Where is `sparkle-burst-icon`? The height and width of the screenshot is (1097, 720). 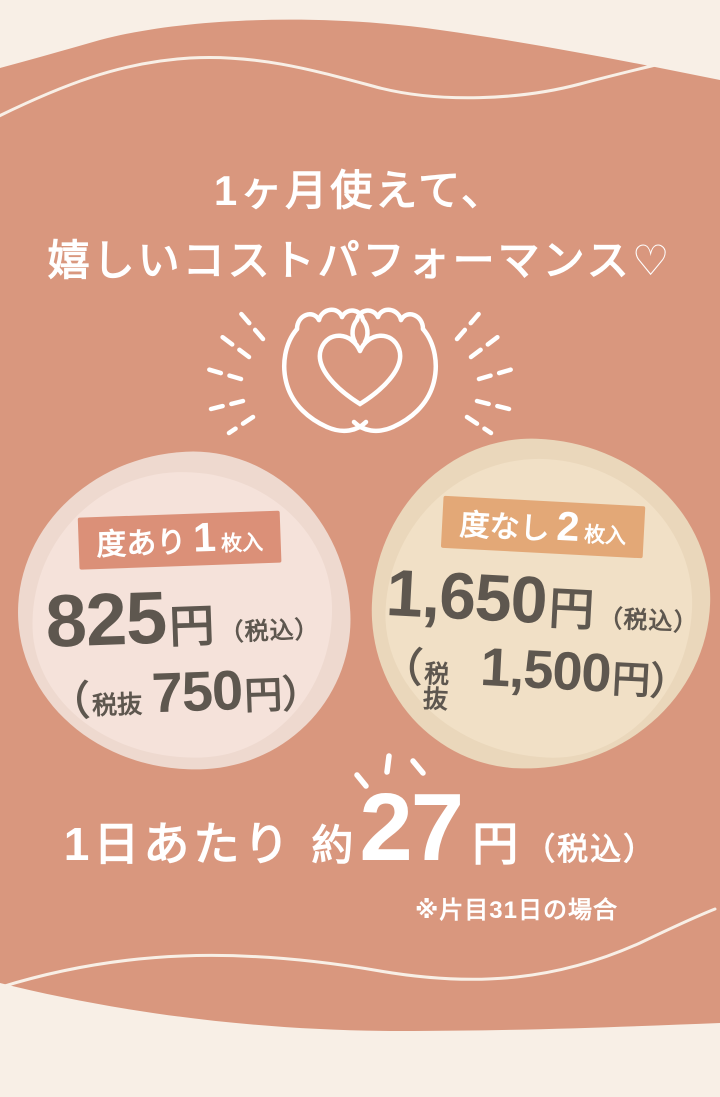
sparkle-burst-icon is located at coordinates (390, 771).